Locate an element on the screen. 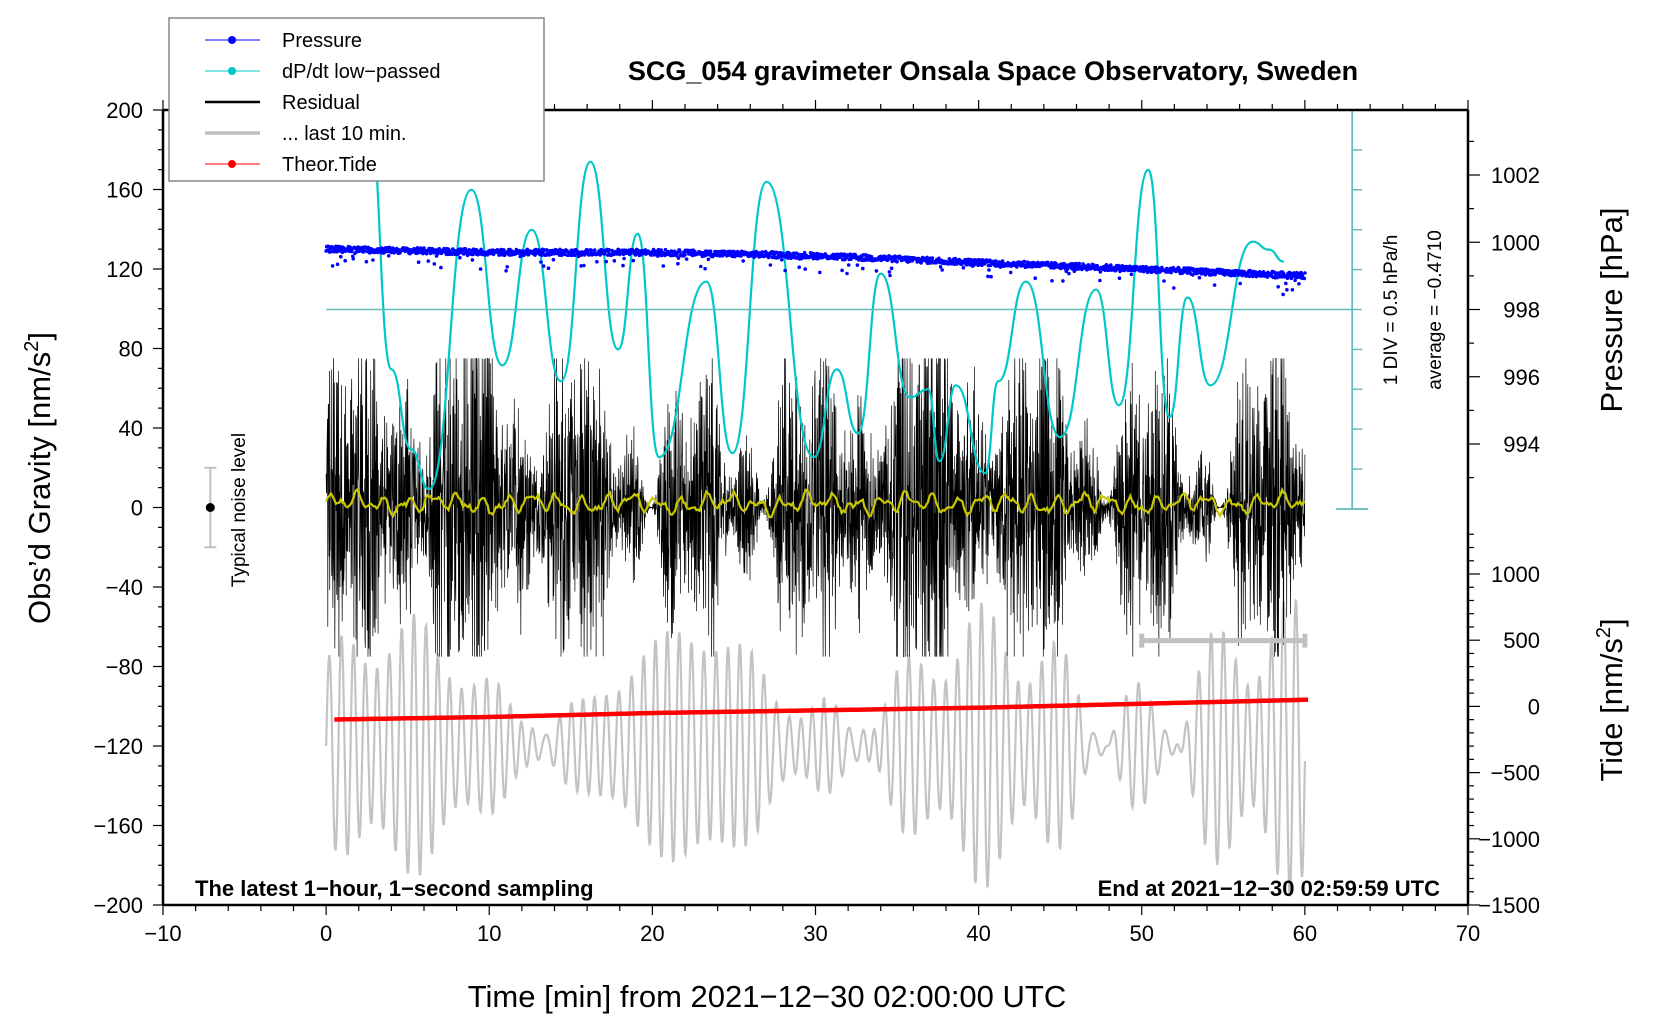 The image size is (1660, 1020). x-axis-label: Time [min] from 2021−12−30 02:00:00 UTC is located at coordinates (767, 996).